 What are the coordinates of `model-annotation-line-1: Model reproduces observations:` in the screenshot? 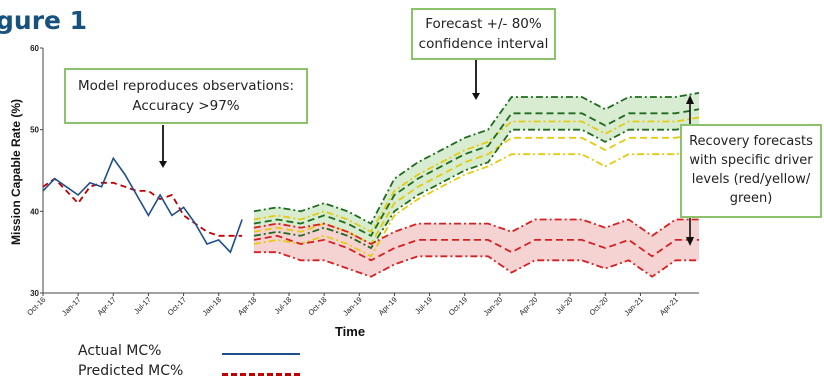 It's located at (186, 86).